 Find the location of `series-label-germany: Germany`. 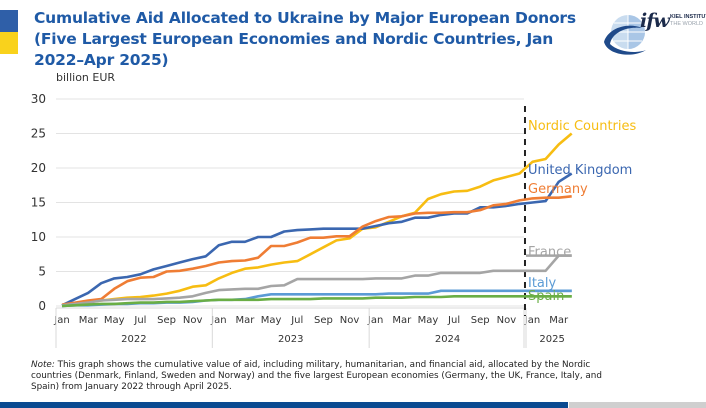

series-label-germany: Germany is located at coordinates (558, 189).